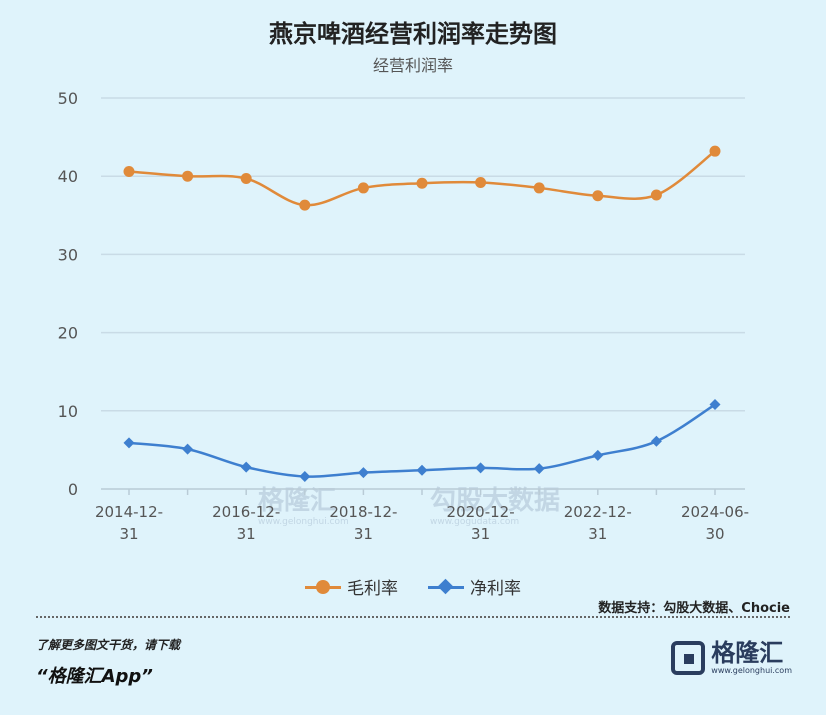 The image size is (826, 715). Describe the element at coordinates (688, 657) in the screenshot. I see `logo-mark-icon` at that location.